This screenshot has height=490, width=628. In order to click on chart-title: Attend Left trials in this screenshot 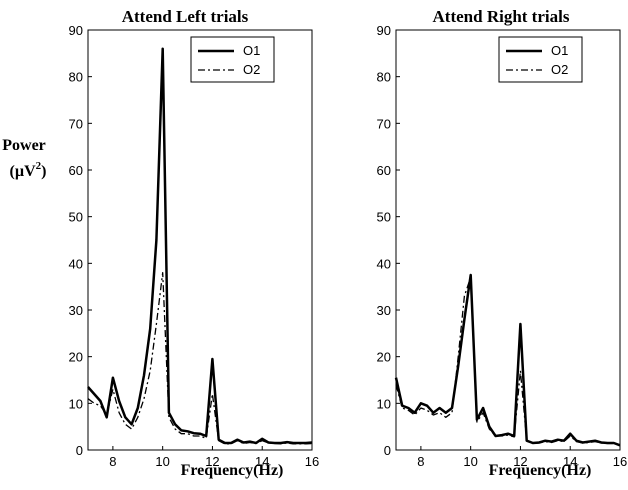, I will do `click(185, 16)`.